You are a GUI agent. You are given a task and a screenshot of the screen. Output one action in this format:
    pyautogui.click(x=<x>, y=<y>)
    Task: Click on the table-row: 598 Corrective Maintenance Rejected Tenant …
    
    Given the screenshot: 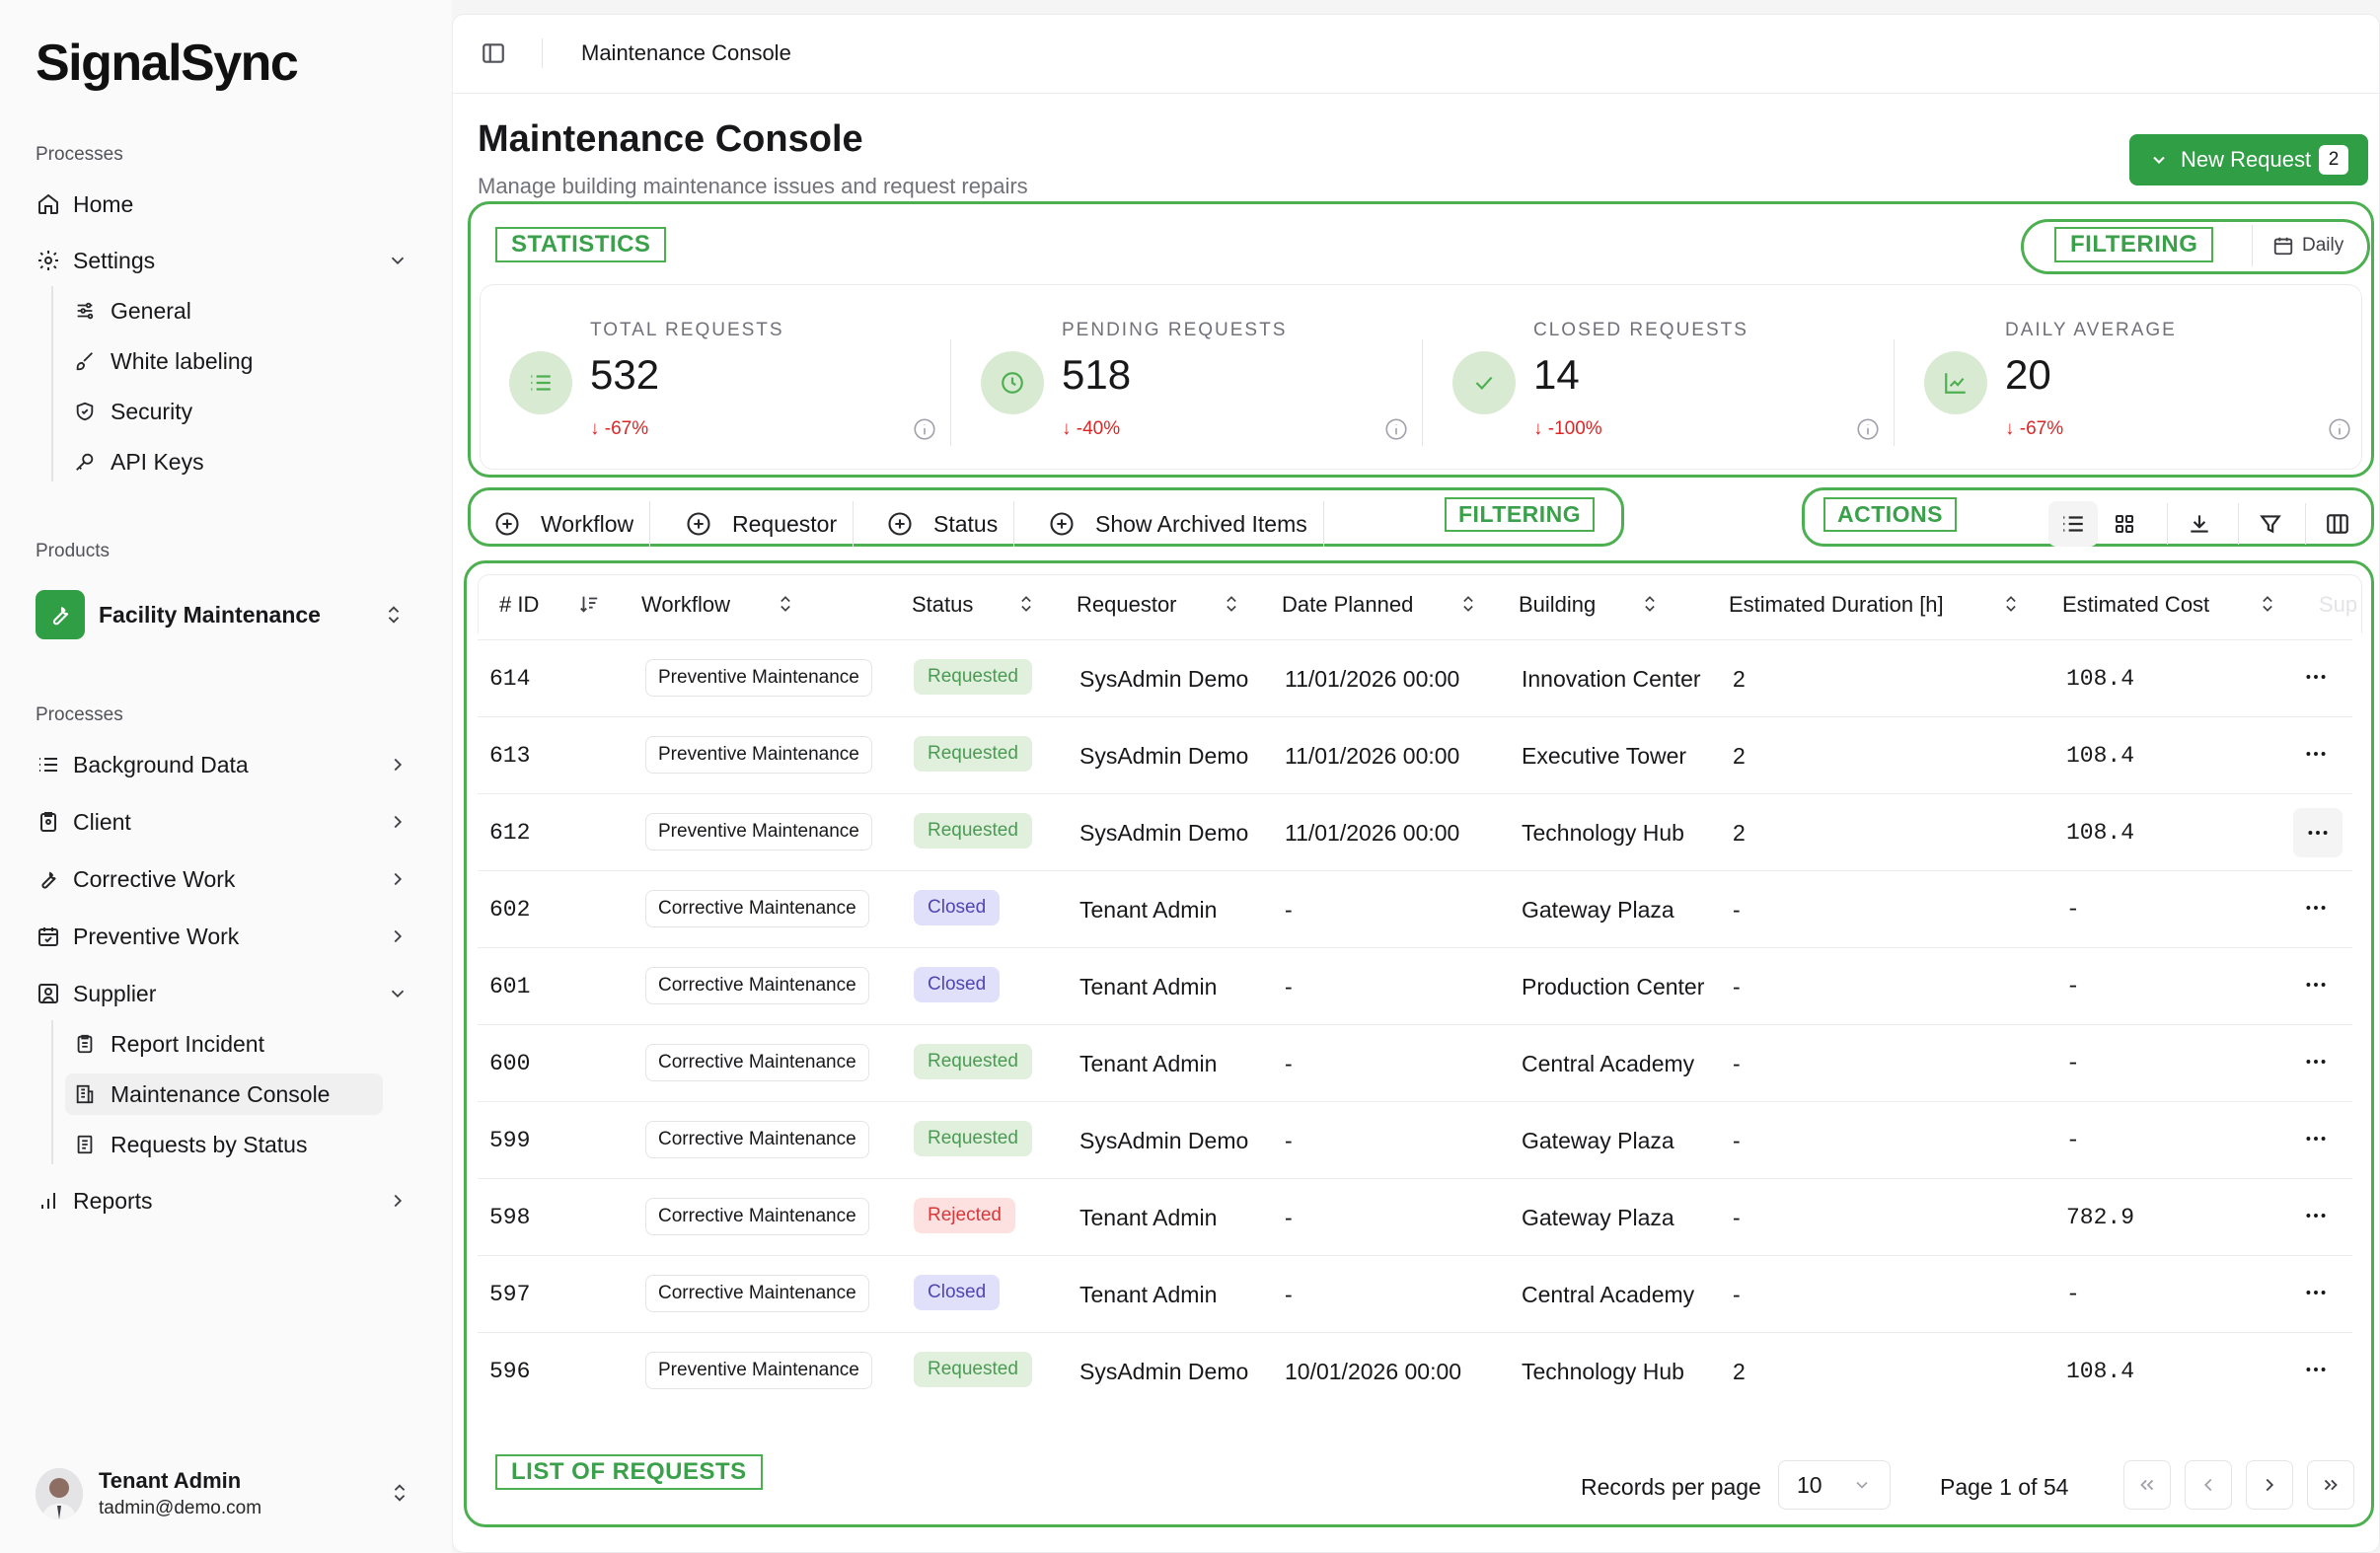 What is the action you would take?
    pyautogui.click(x=1415, y=1216)
    